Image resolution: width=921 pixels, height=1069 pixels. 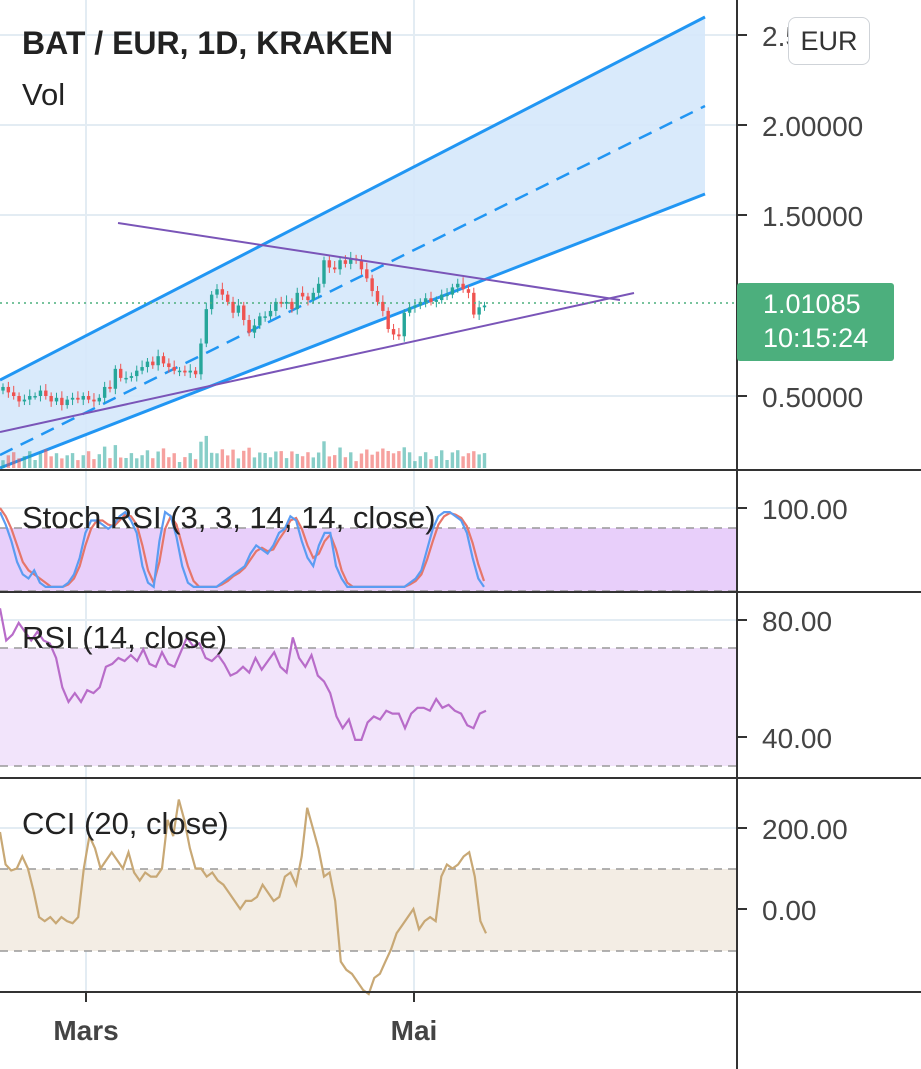 I want to click on volume-bars, so click(x=244, y=451).